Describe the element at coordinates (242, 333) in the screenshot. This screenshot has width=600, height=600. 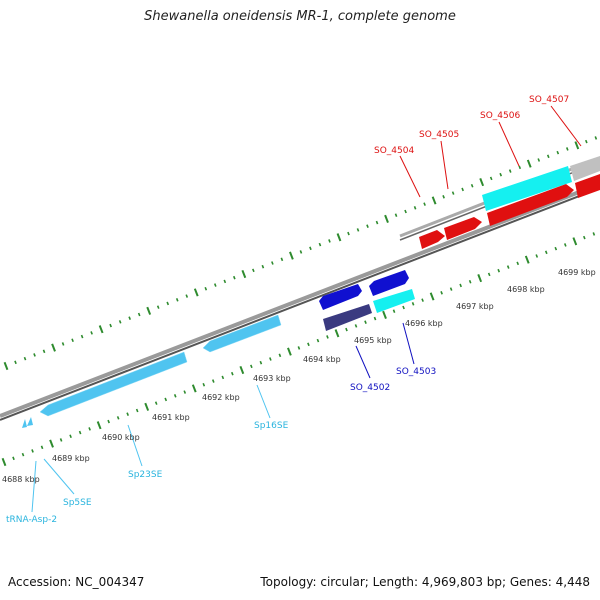
I see `gene-Sp16SE` at that location.